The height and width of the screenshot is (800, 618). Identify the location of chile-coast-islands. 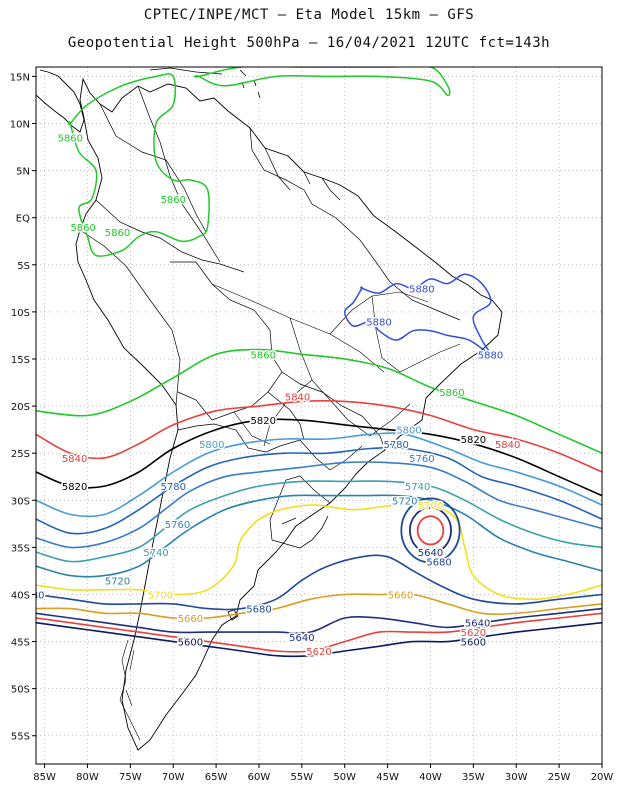
(130, 690).